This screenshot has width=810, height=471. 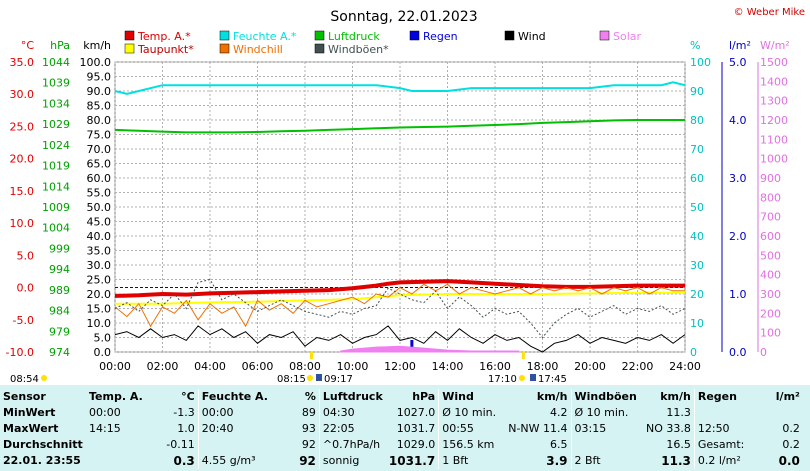 What do you see at coordinates (697, 207) in the screenshot?
I see `axis-tick-label: 50` at bounding box center [697, 207].